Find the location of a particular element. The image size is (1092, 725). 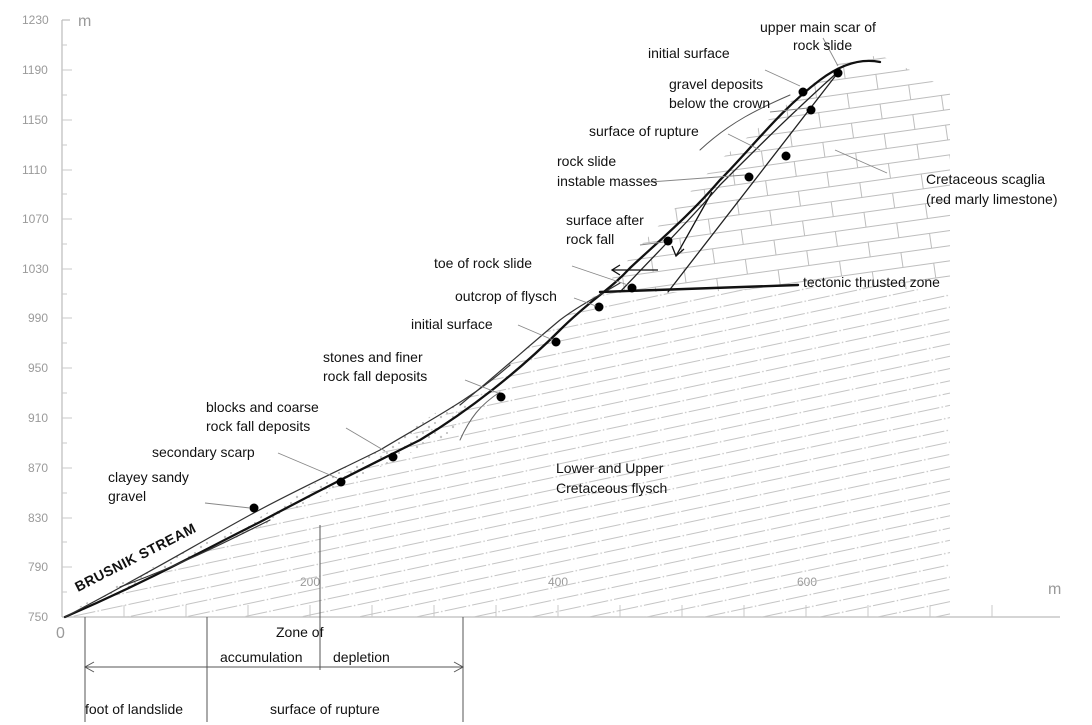

label-initial-surface-mid: initial surface is located at coordinates (452, 324).